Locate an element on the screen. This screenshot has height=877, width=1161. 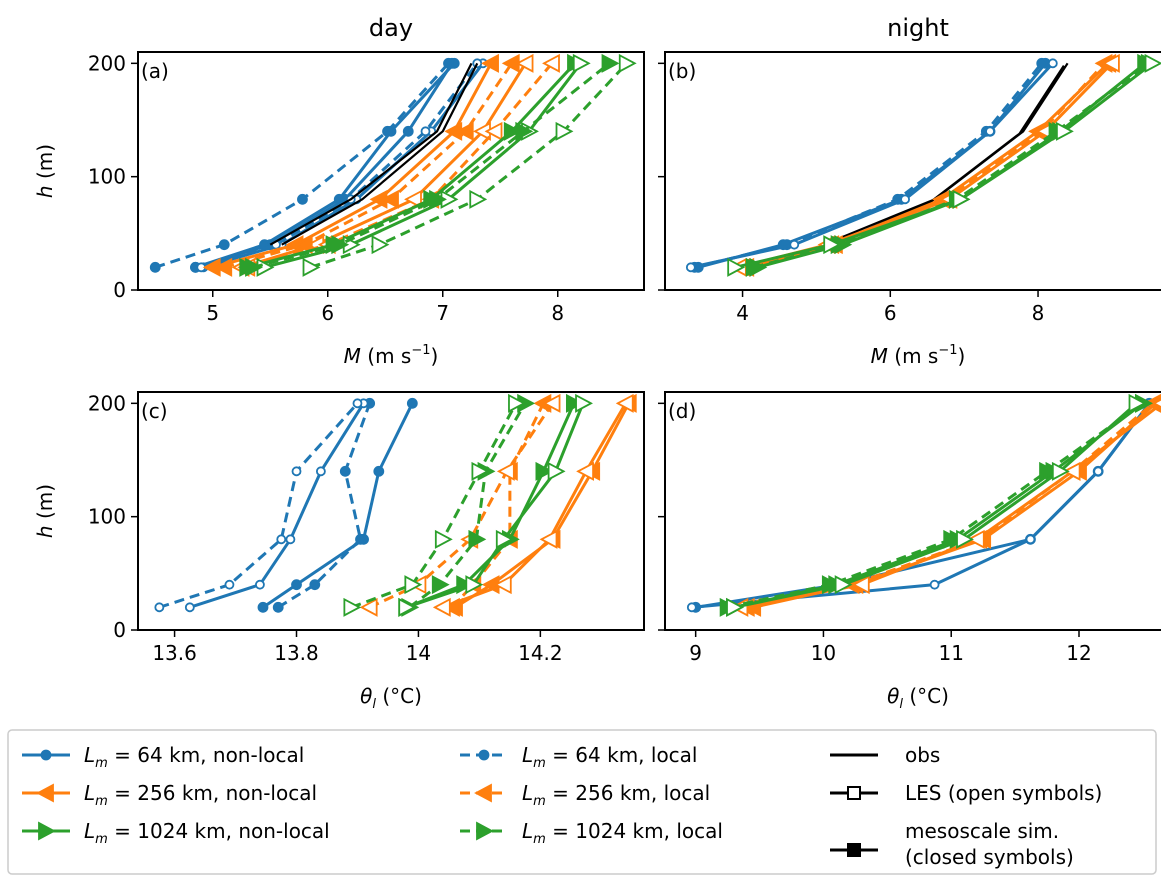
legend-label-meso-1: mesoscale sim. is located at coordinates (982, 831).